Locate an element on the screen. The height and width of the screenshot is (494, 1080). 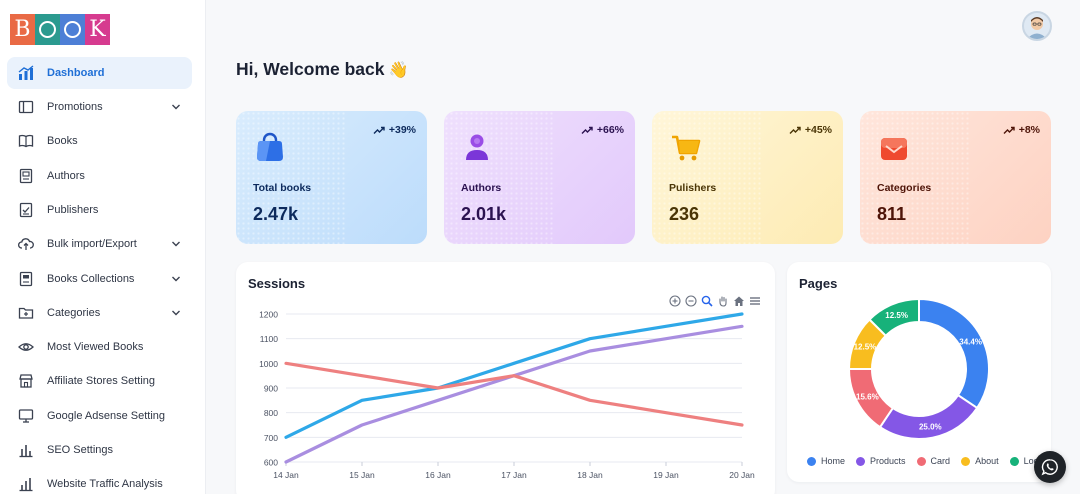
stat-label: Total books is located at coordinates (282, 188).